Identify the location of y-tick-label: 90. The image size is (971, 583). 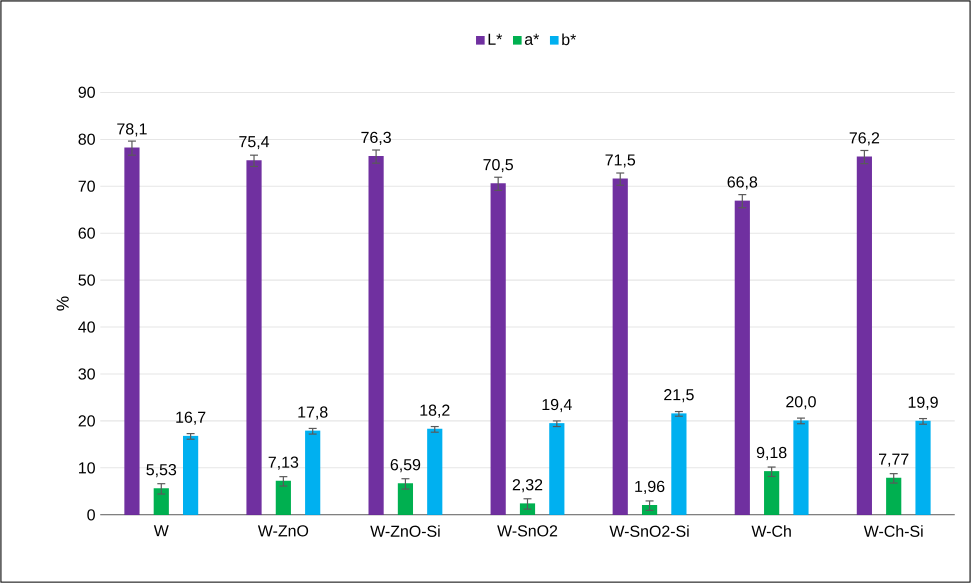
(86, 92).